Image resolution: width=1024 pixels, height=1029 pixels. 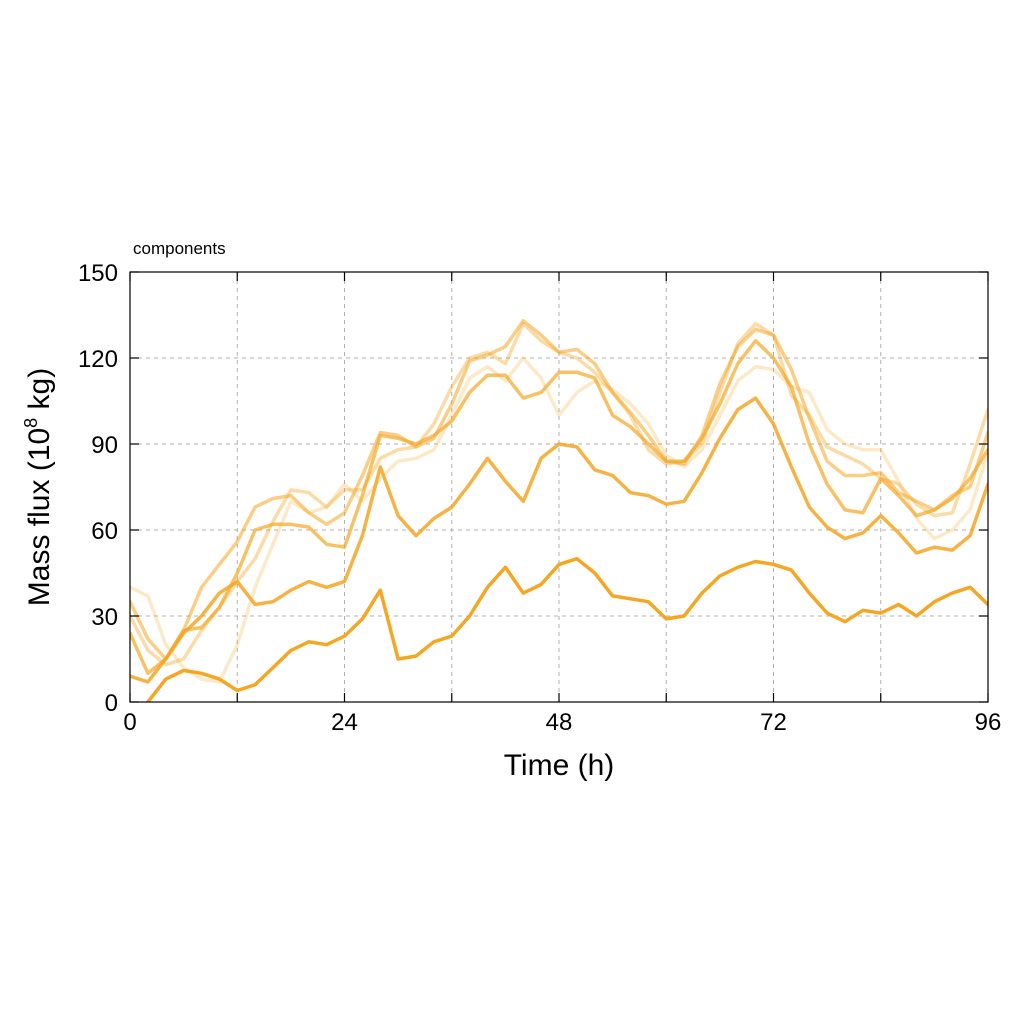 I want to click on x-axis-label: Time (h), so click(x=559, y=765).